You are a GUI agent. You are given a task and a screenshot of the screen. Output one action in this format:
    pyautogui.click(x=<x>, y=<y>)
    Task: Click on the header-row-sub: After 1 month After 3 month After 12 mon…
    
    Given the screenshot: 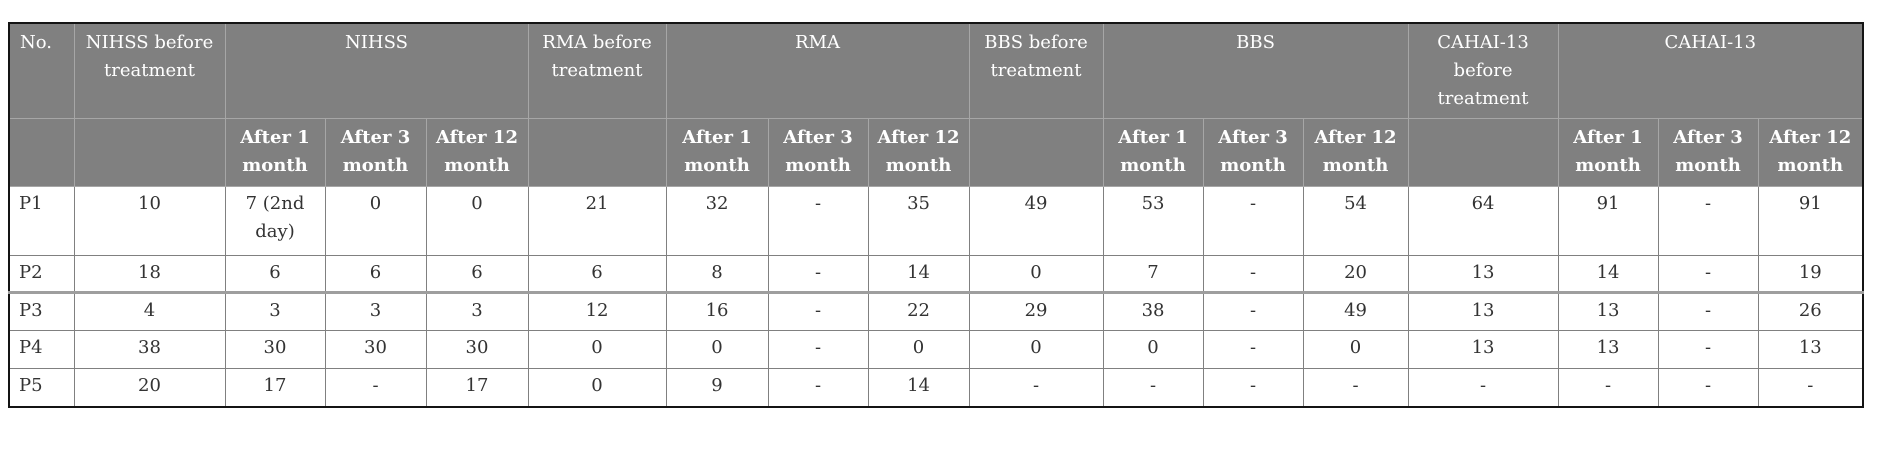 What is the action you would take?
    pyautogui.click(x=936, y=152)
    